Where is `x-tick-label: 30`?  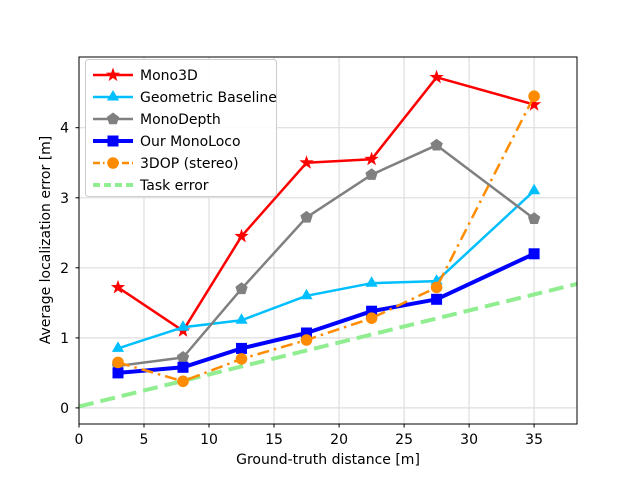
x-tick-label: 30 is located at coordinates (469, 440).